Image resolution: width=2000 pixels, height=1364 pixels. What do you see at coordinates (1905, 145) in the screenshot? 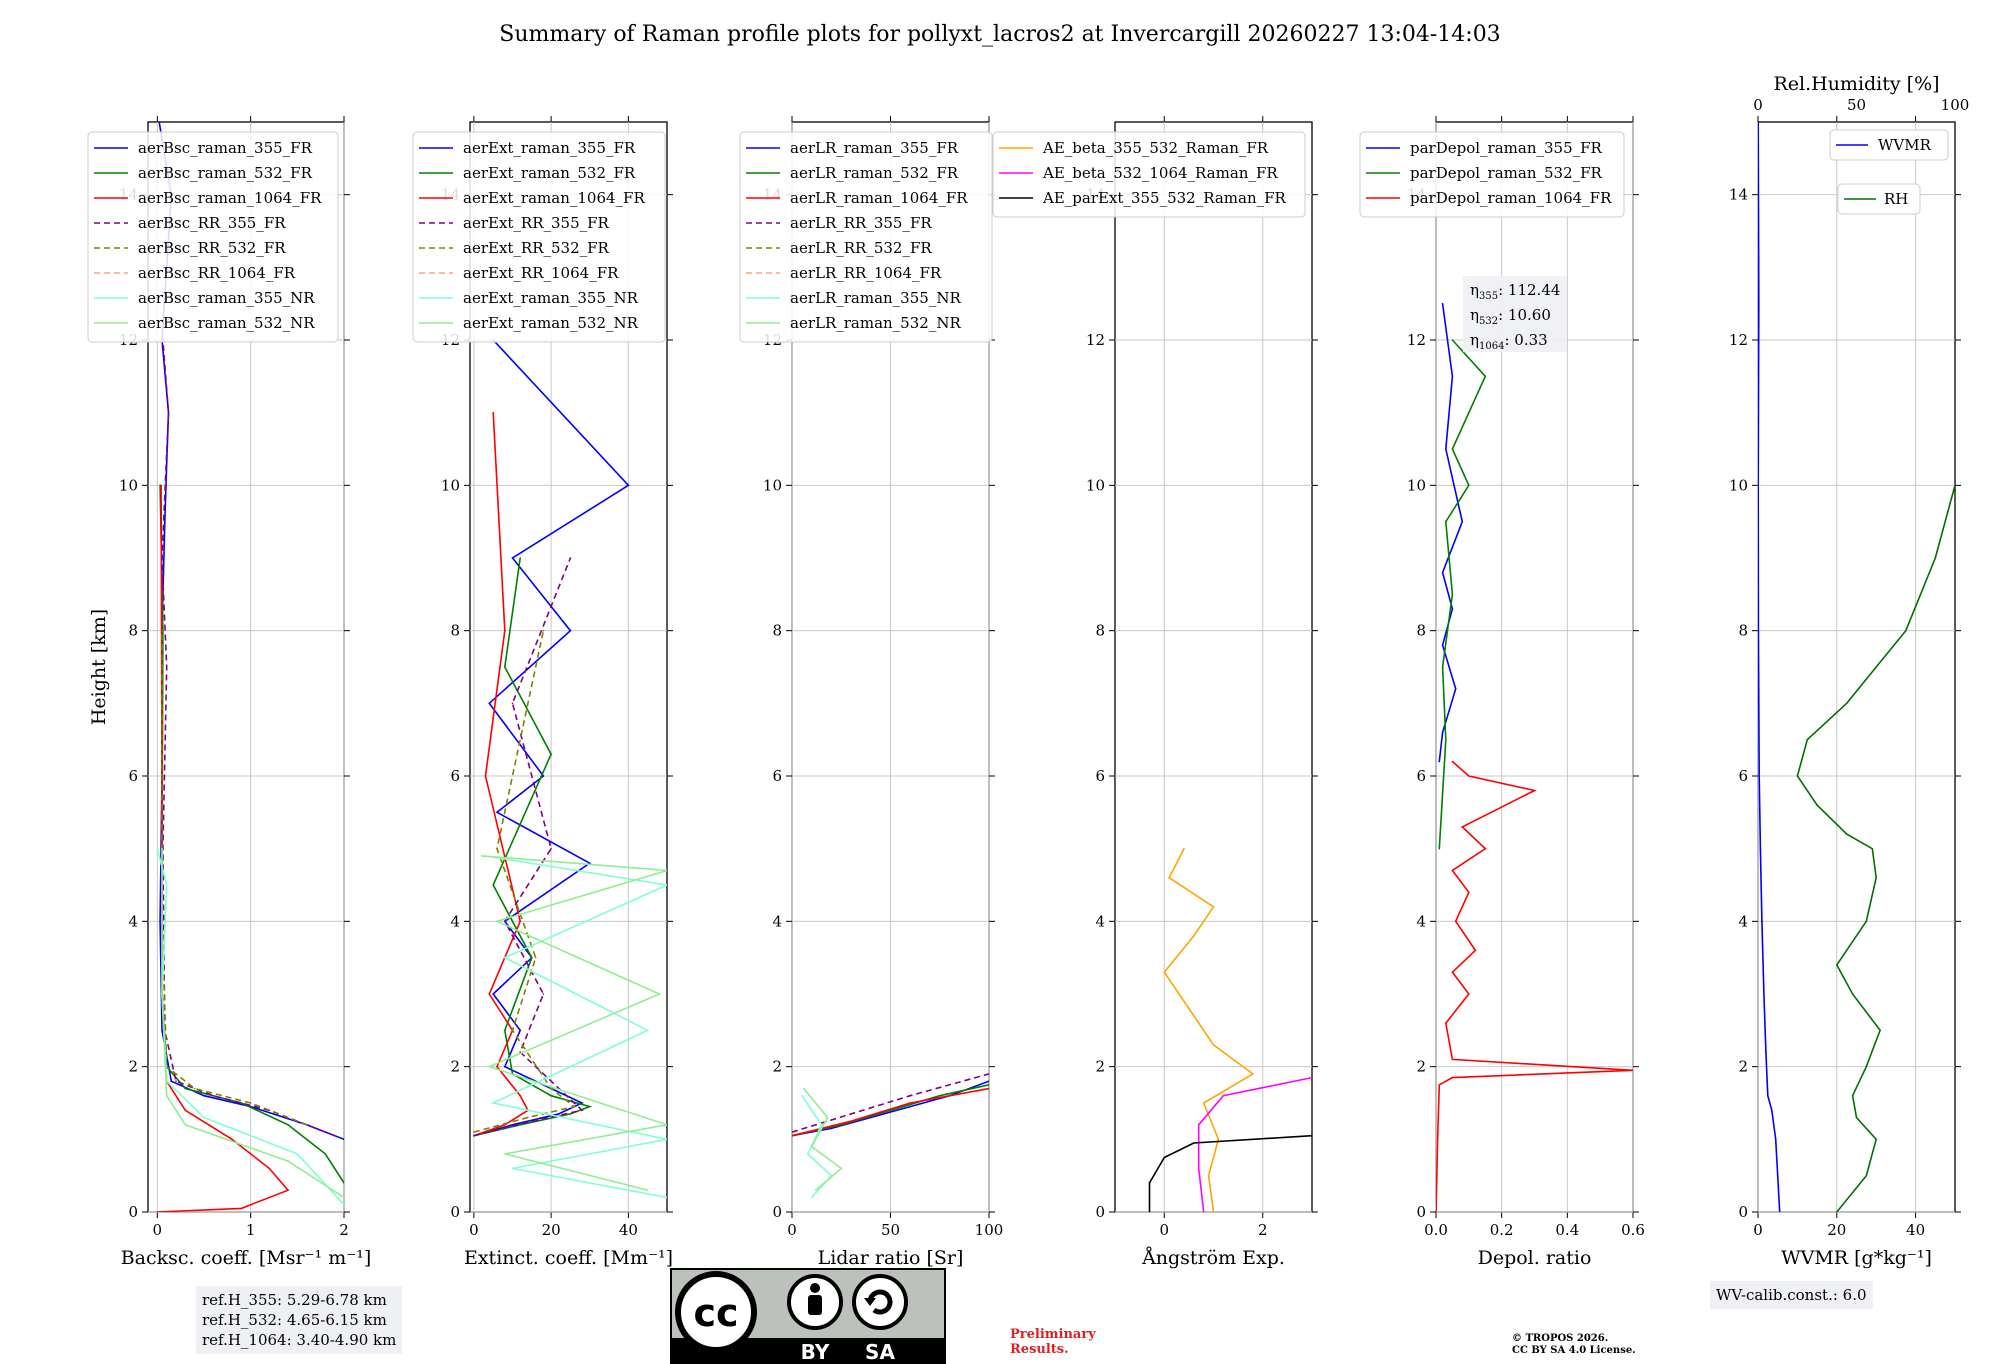
I see `legend-label: WVMR` at bounding box center [1905, 145].